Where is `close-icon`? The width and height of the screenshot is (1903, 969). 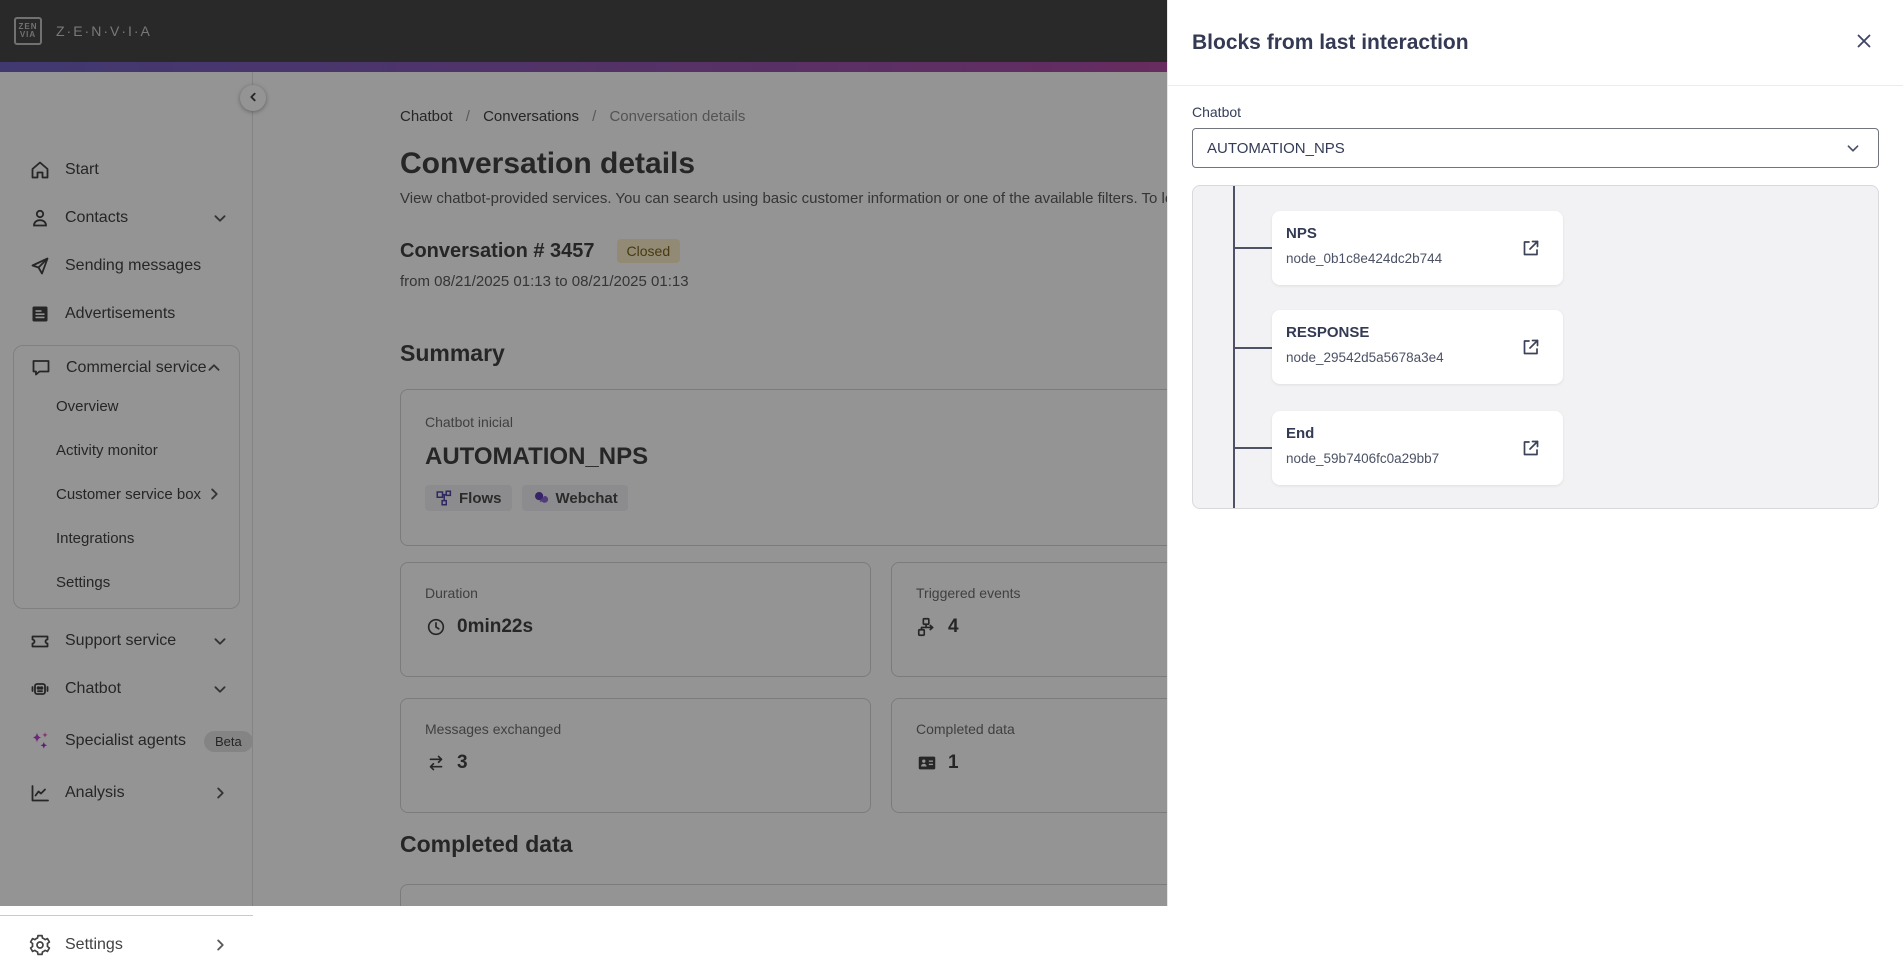 close-icon is located at coordinates (1864, 42).